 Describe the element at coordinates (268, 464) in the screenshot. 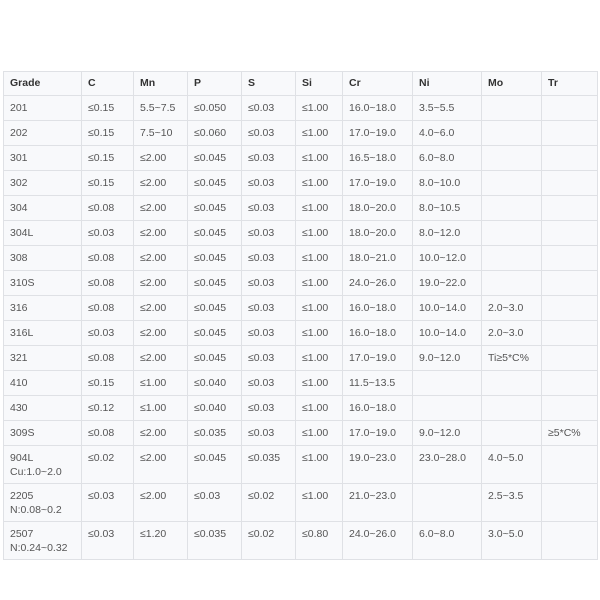

I see `cell-s: ≤0.035` at that location.